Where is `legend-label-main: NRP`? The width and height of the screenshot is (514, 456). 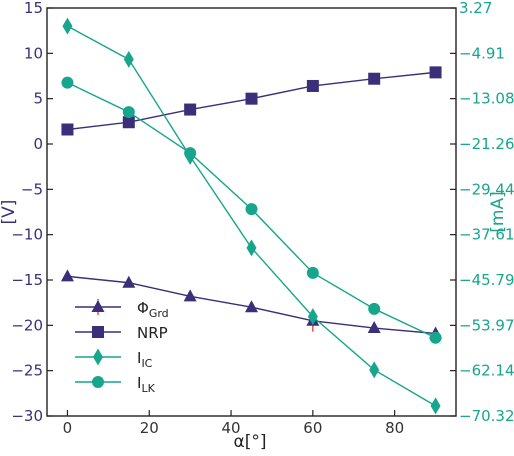
legend-label-main: NRP is located at coordinates (152, 333).